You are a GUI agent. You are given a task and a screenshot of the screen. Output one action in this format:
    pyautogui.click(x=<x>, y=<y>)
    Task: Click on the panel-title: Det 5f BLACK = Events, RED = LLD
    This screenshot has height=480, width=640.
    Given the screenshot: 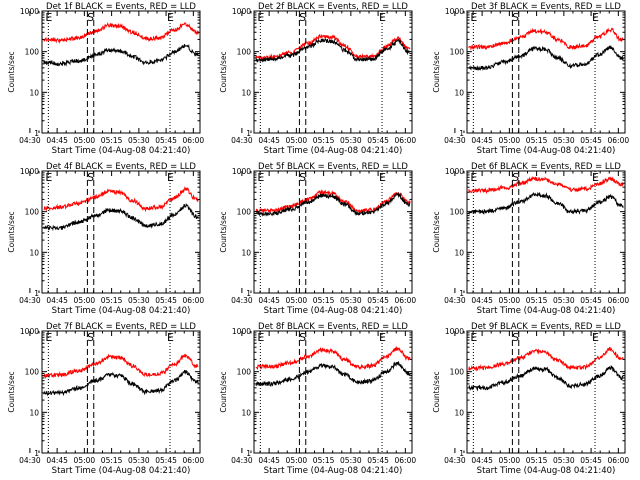 What is the action you would take?
    pyautogui.click(x=333, y=167)
    